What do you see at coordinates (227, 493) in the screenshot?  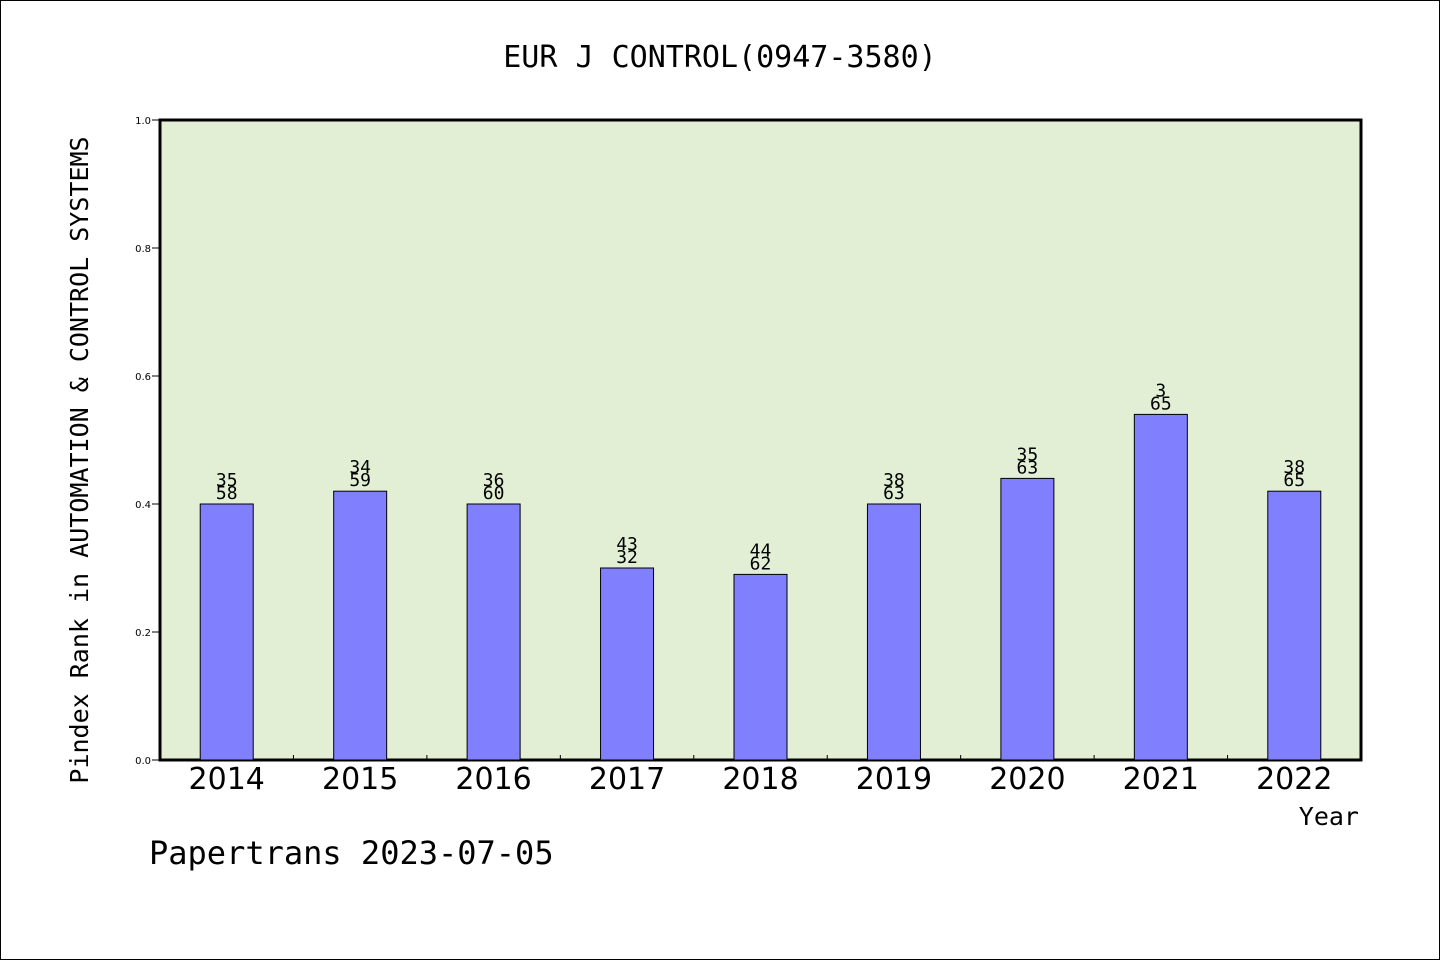 I see `bar-label-bottom: 58` at bounding box center [227, 493].